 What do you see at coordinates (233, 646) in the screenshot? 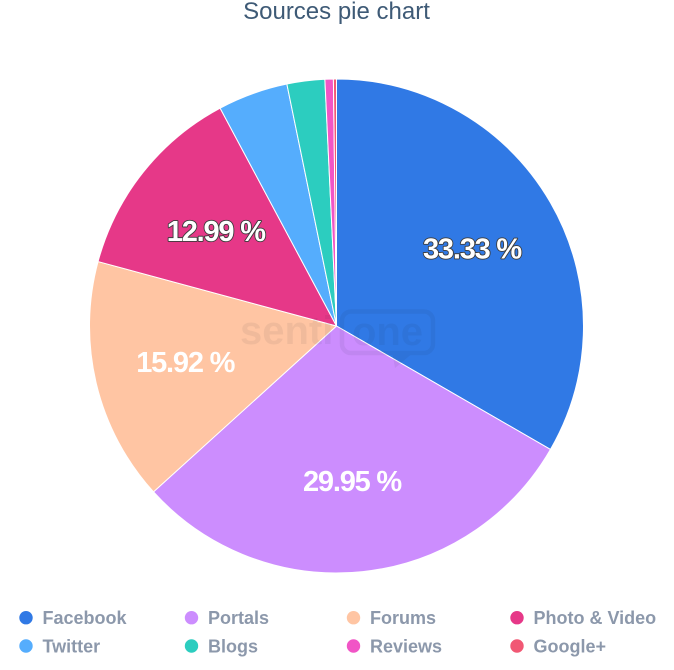
I see `svg-text: Blogs` at bounding box center [233, 646].